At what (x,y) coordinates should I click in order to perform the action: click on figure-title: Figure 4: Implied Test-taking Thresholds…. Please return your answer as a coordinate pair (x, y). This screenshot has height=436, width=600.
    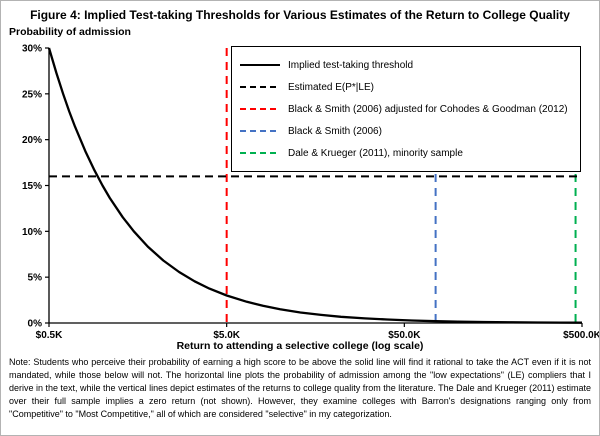
    Looking at the image, I should click on (300, 15).